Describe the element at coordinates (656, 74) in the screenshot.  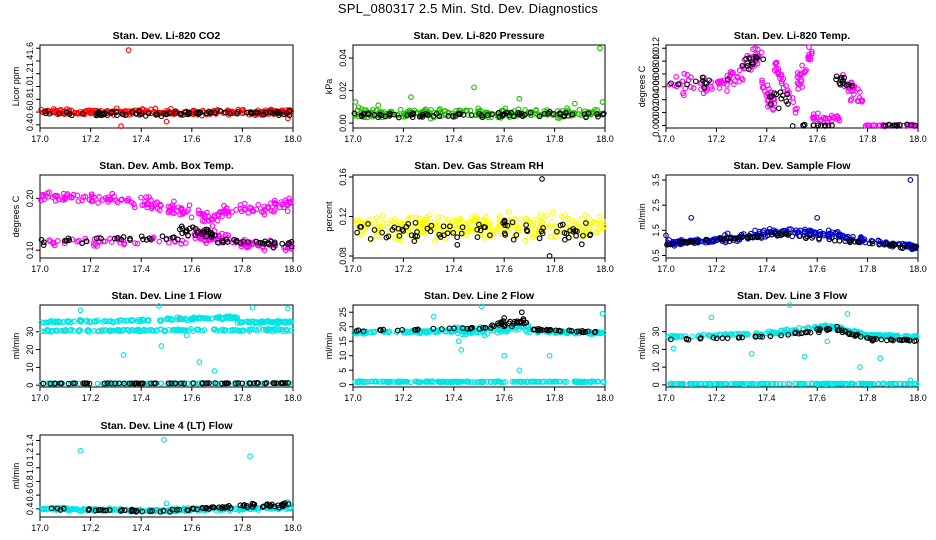
I see `y-tick-label: 0.008` at that location.